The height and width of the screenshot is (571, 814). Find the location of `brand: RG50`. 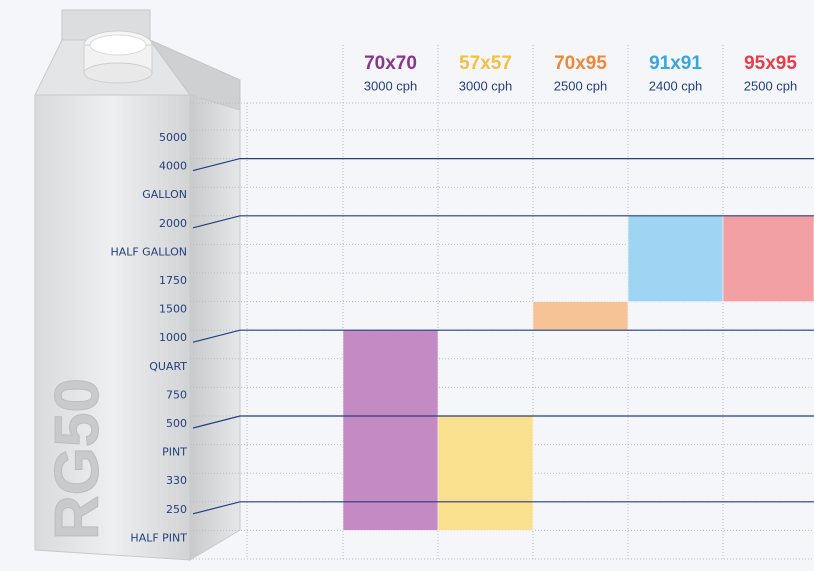

brand: RG50 is located at coordinates (77, 459).